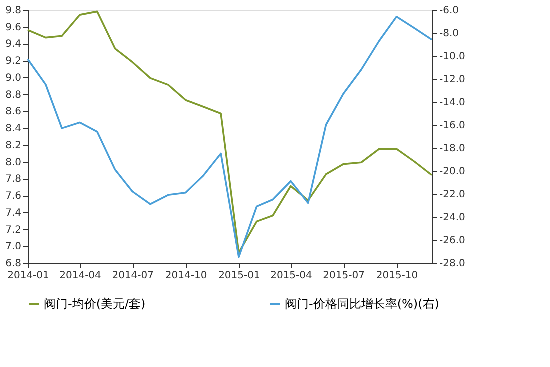  What do you see at coordinates (14, 213) in the screenshot?
I see `y-tick-label: 7.4` at bounding box center [14, 213].